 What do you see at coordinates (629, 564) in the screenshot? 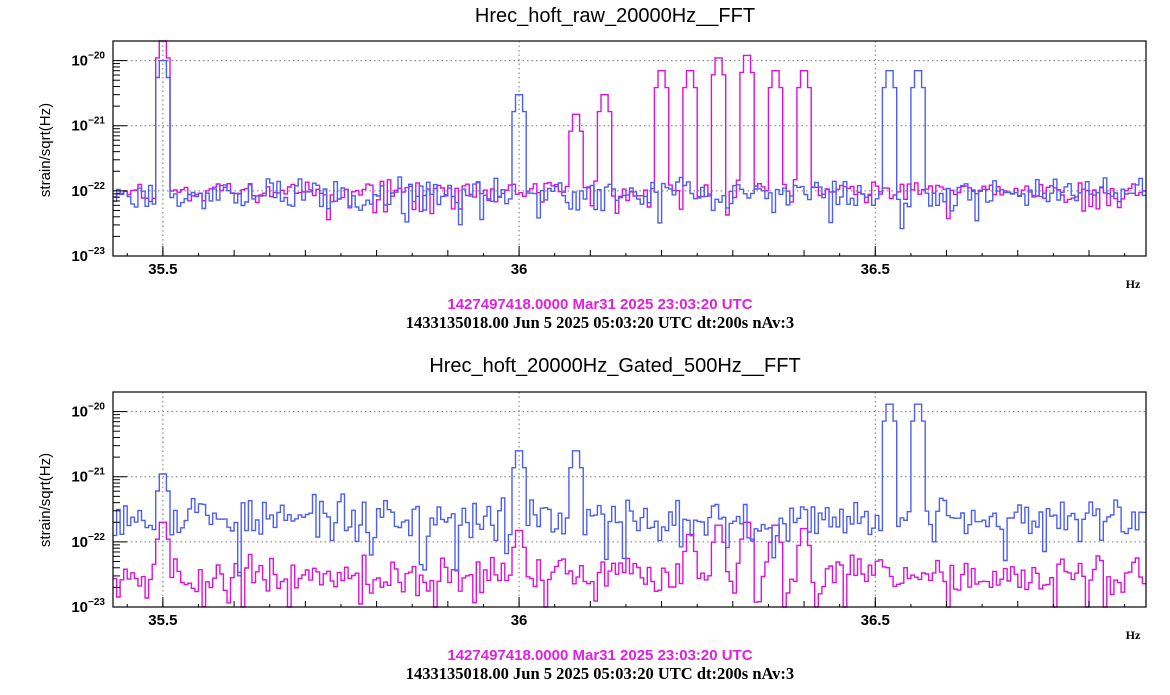
I see `series-line-ref` at bounding box center [629, 564].